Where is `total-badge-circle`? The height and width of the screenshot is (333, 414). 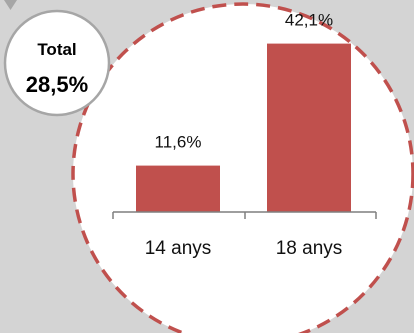 total-badge-circle is located at coordinates (57, 63).